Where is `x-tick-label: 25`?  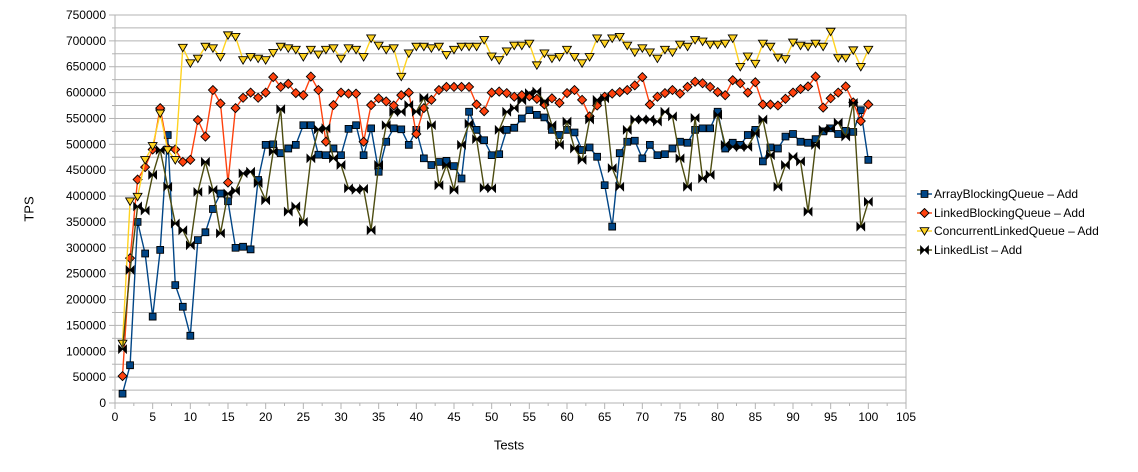
x-tick-label: 25 is located at coordinates (304, 417).